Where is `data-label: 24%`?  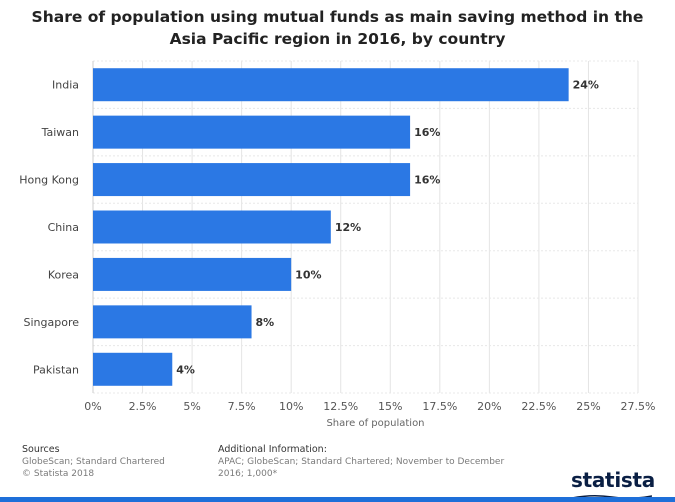
data-label: 24% is located at coordinates (586, 85).